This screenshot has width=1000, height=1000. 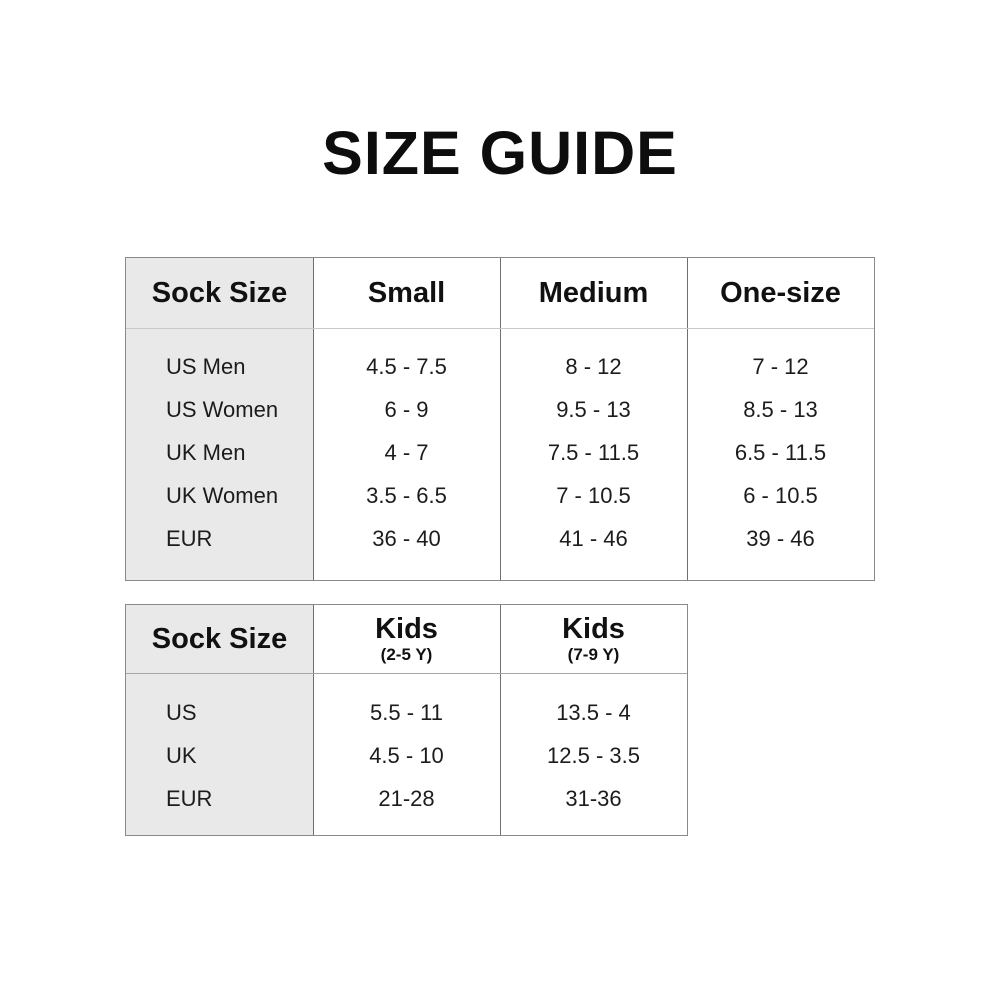 I want to click on column-header-kids-7-9: Kids (7-9 Y), so click(x=593, y=639).